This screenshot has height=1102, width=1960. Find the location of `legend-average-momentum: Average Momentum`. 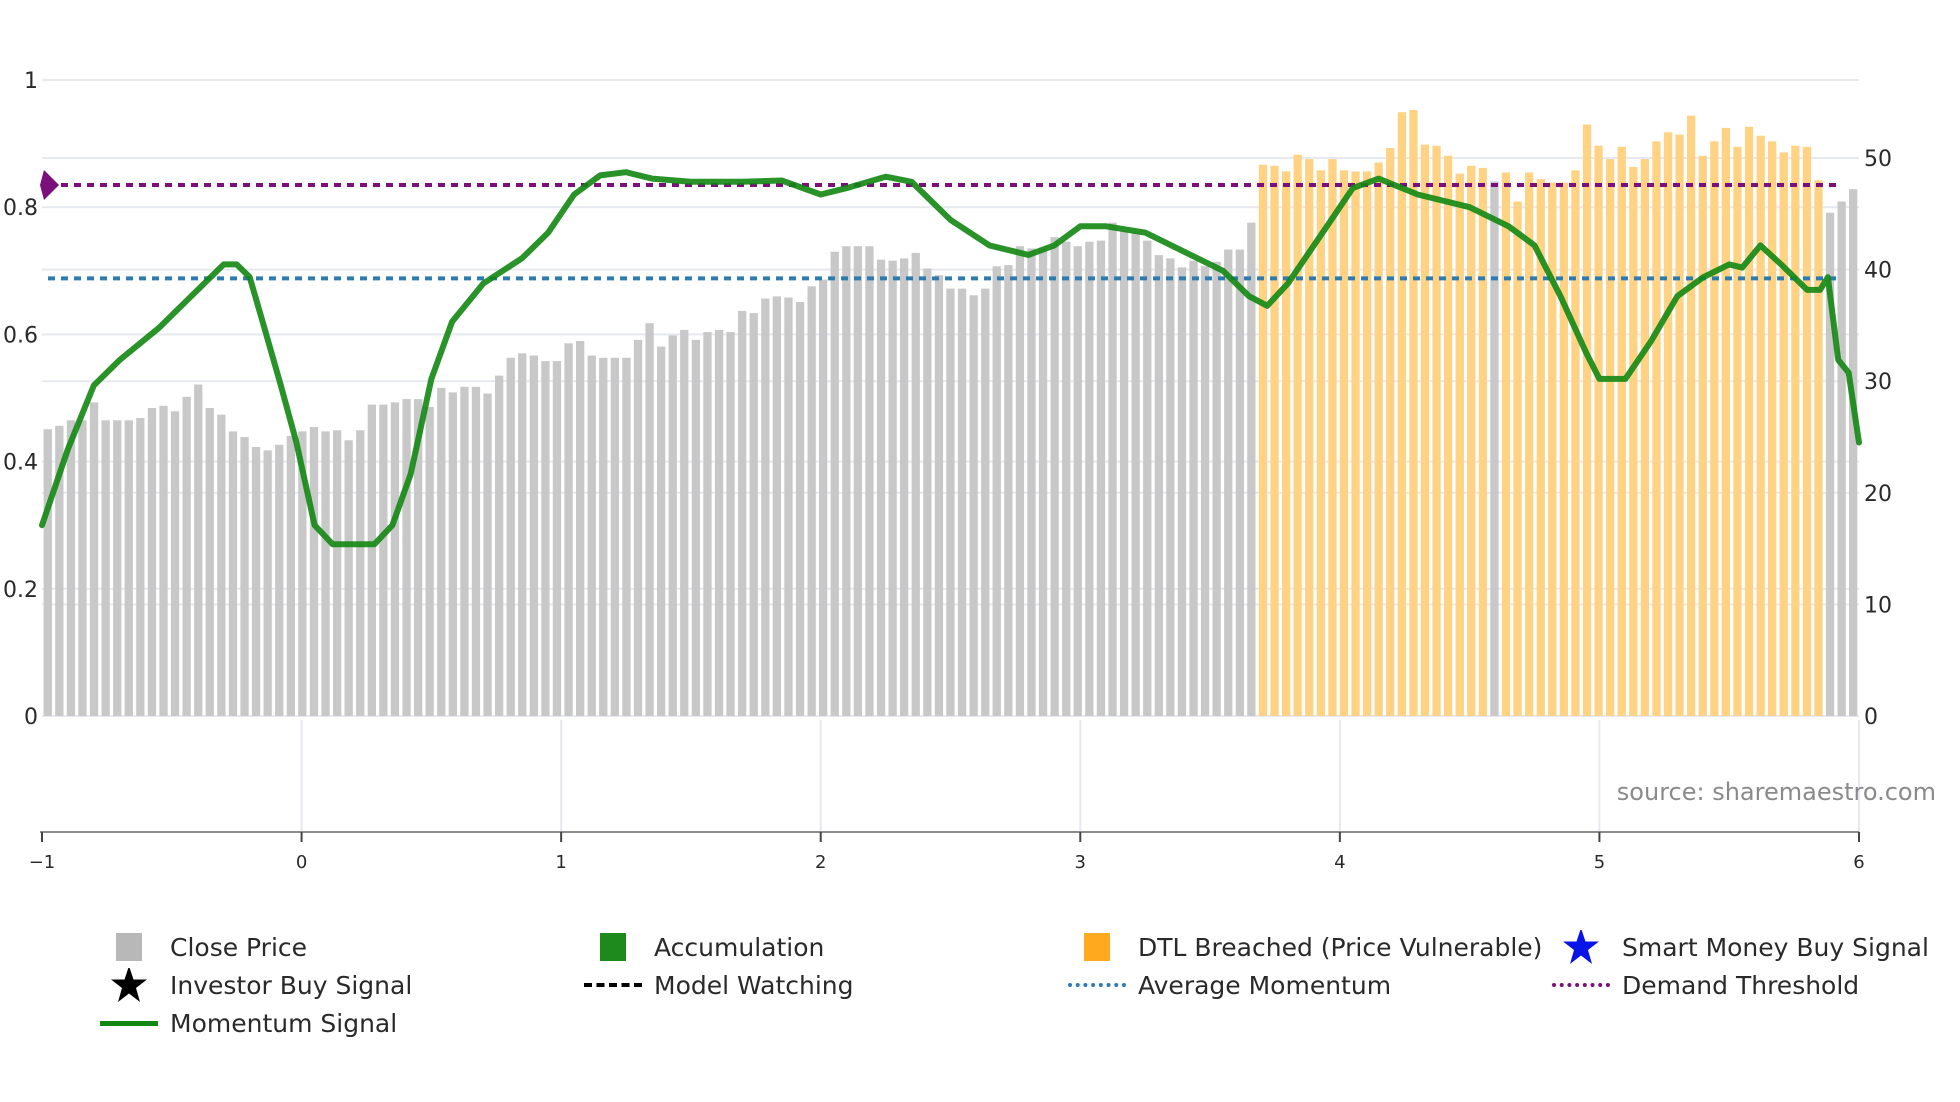

legend-average-momentum: Average Momentum is located at coordinates (1229, 985).